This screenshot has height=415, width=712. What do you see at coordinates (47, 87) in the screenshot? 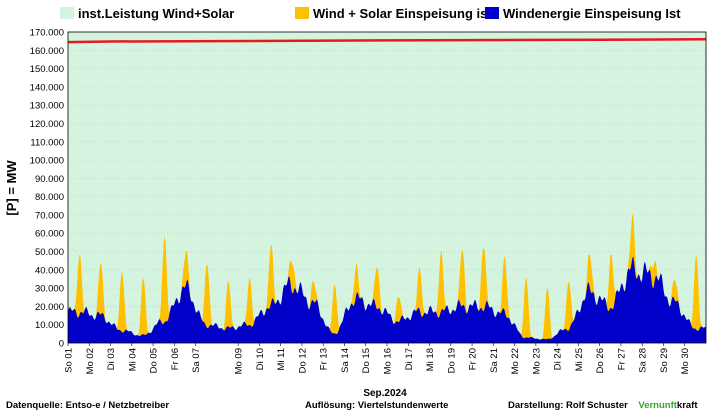
I see `y-tick-label: 140.000` at bounding box center [47, 87].